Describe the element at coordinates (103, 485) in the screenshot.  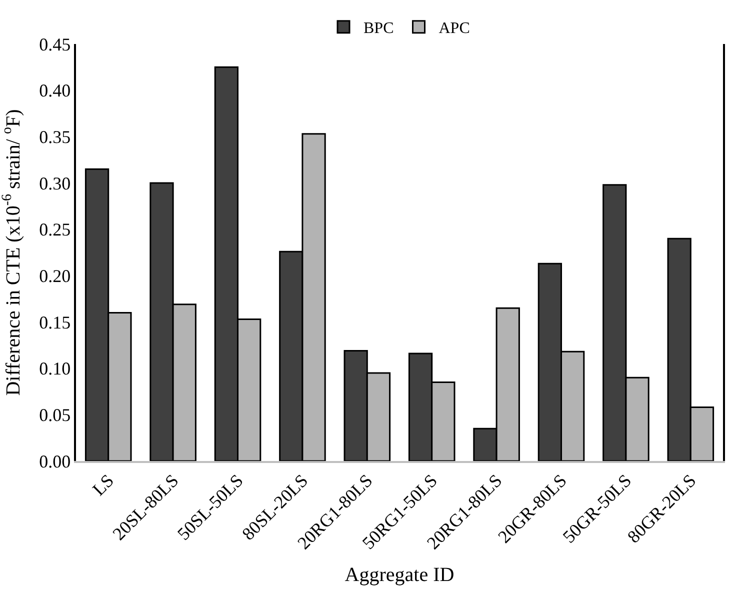
I see `x-tick-label: LS` at that location.